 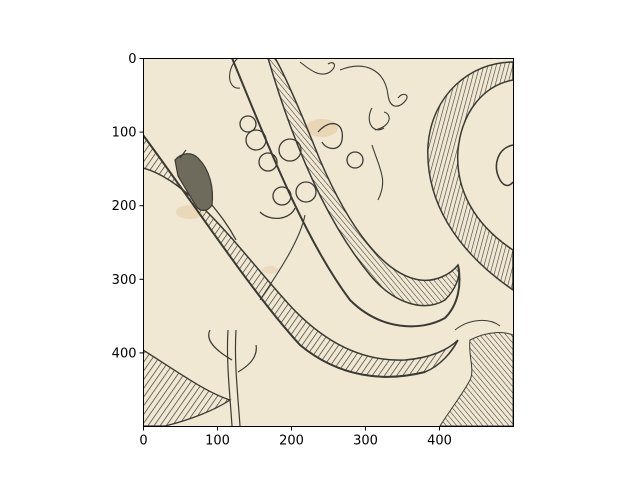 I want to click on animal-figure, so click(x=205, y=195).